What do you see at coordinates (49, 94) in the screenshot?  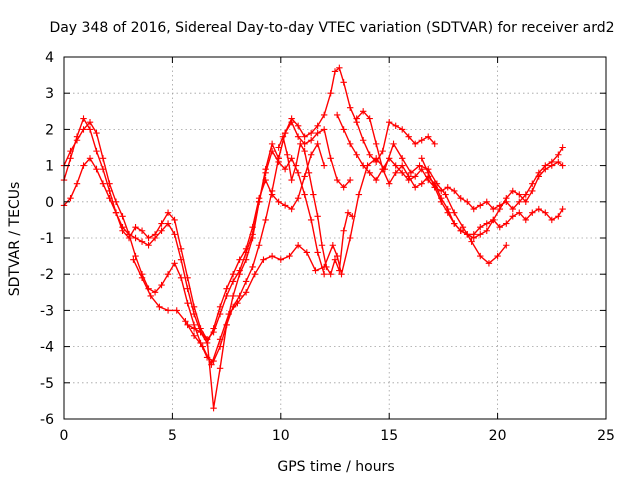 I see `y-tick-label: 3` at bounding box center [49, 94].